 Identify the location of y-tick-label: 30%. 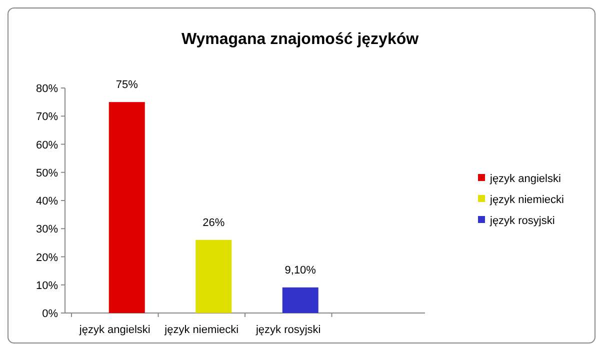
(47, 230).